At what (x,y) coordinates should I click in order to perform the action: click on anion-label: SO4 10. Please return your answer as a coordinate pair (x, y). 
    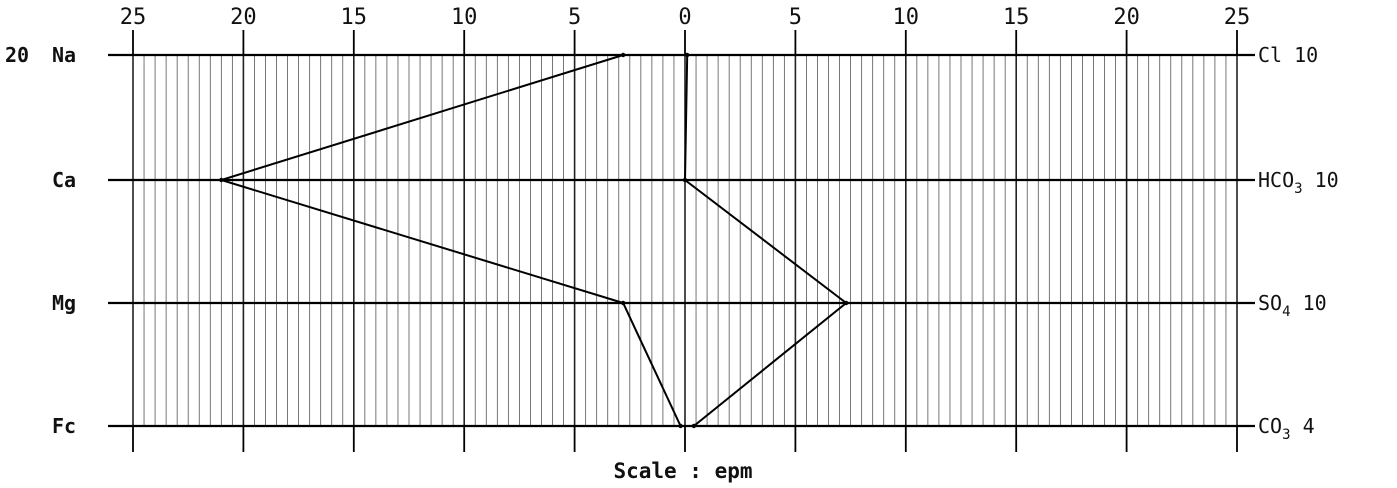
    Looking at the image, I should click on (1292, 305).